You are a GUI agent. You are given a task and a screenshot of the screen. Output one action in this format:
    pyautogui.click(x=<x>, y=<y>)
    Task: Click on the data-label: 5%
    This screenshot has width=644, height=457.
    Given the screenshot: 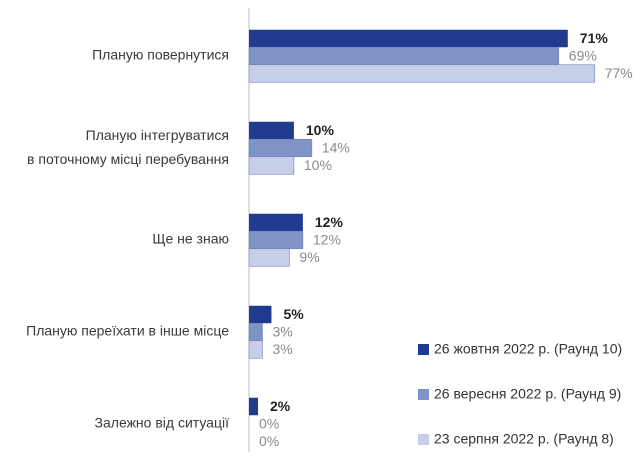 What is the action you would take?
    pyautogui.click(x=293, y=314)
    